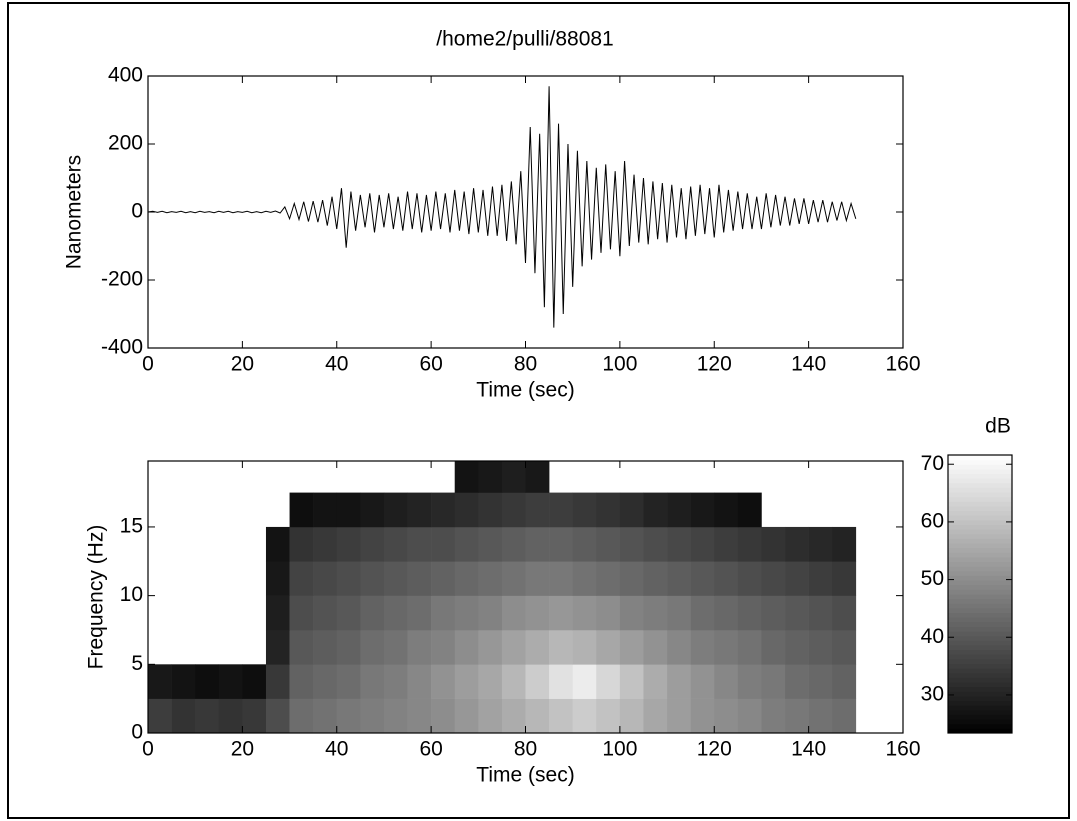  What do you see at coordinates (932, 463) in the screenshot?
I see `colorbar-tick-label: 70` at bounding box center [932, 463].